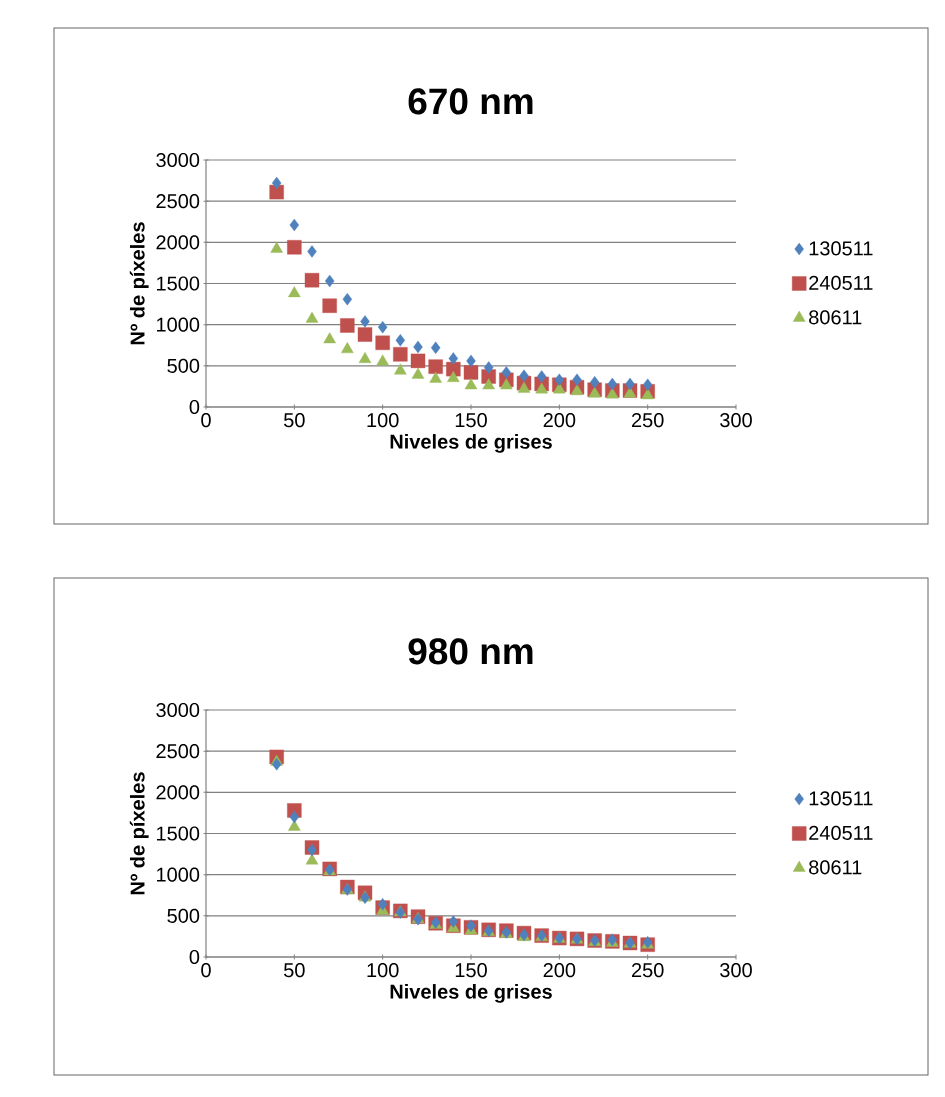 This screenshot has width=945, height=1097. I want to click on chart-title: 980 nm, so click(470, 651).